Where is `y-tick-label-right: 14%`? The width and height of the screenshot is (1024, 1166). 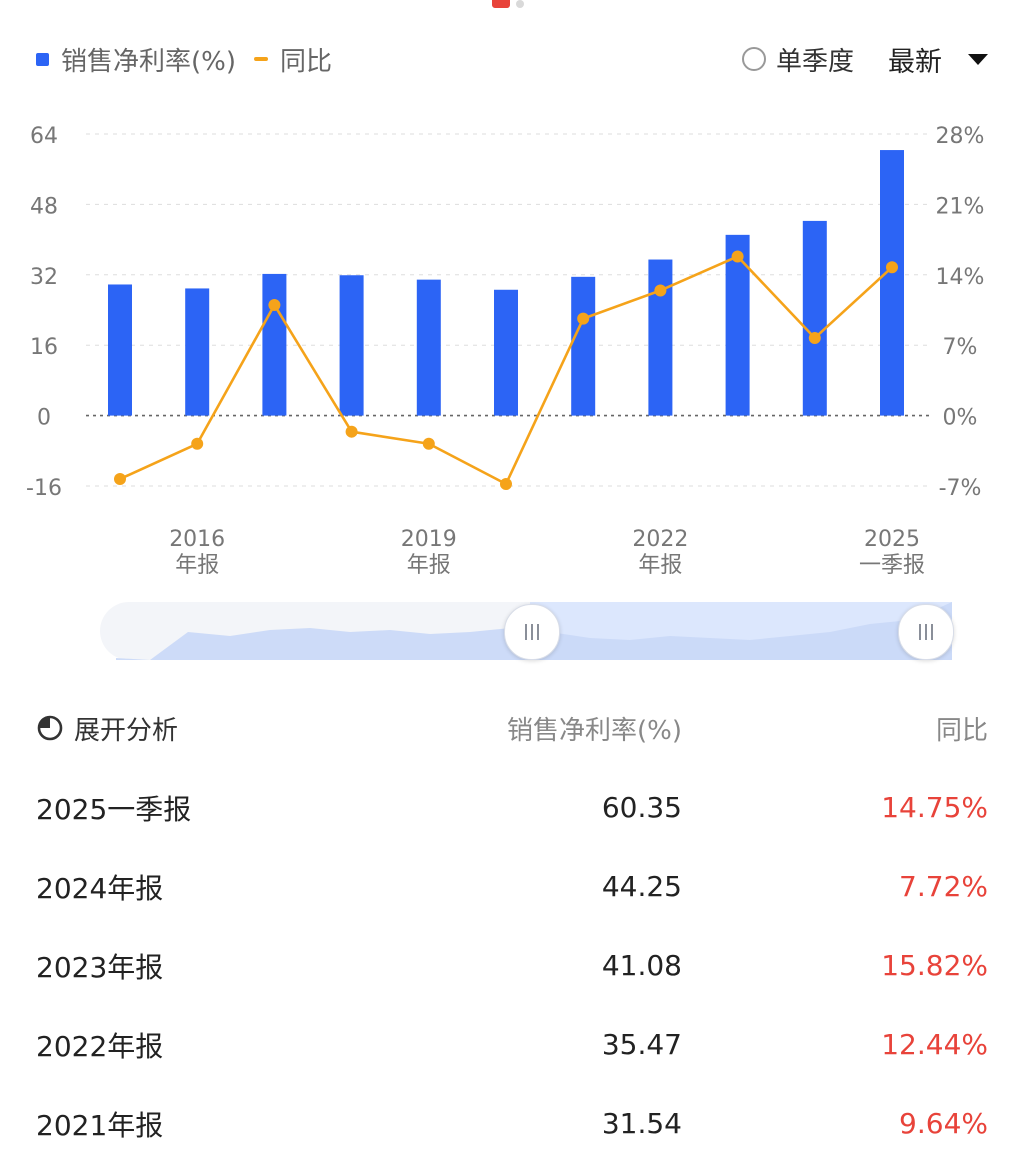
y-tick-label-right: 14% is located at coordinates (960, 277).